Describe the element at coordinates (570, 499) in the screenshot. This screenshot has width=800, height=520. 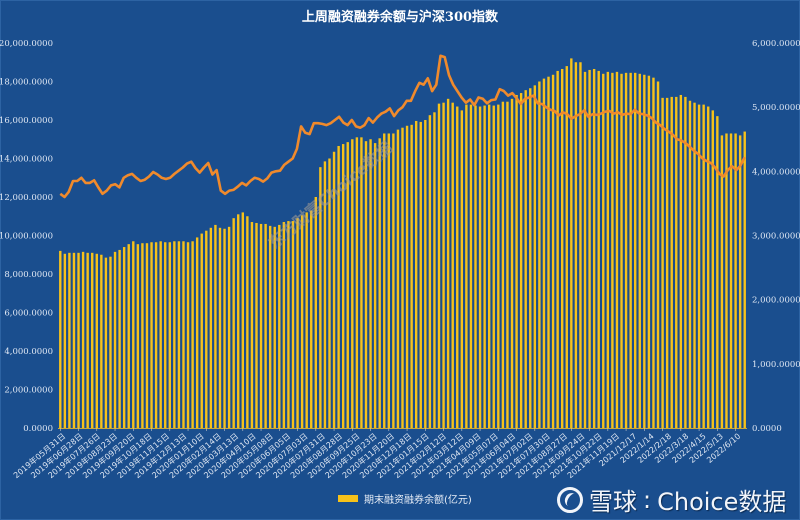
I see `xueqiu-logo-icon` at that location.